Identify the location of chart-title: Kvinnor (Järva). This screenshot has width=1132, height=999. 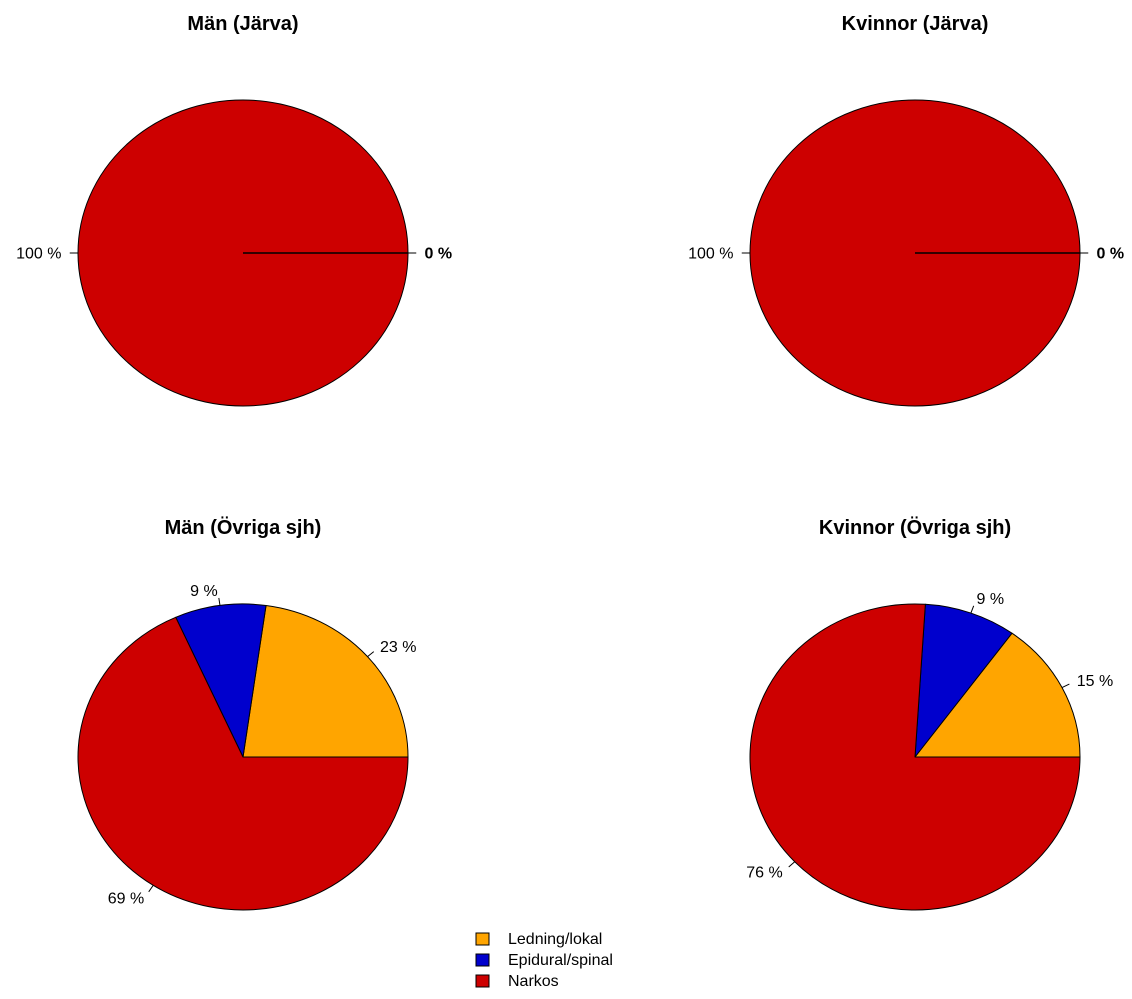
(915, 24).